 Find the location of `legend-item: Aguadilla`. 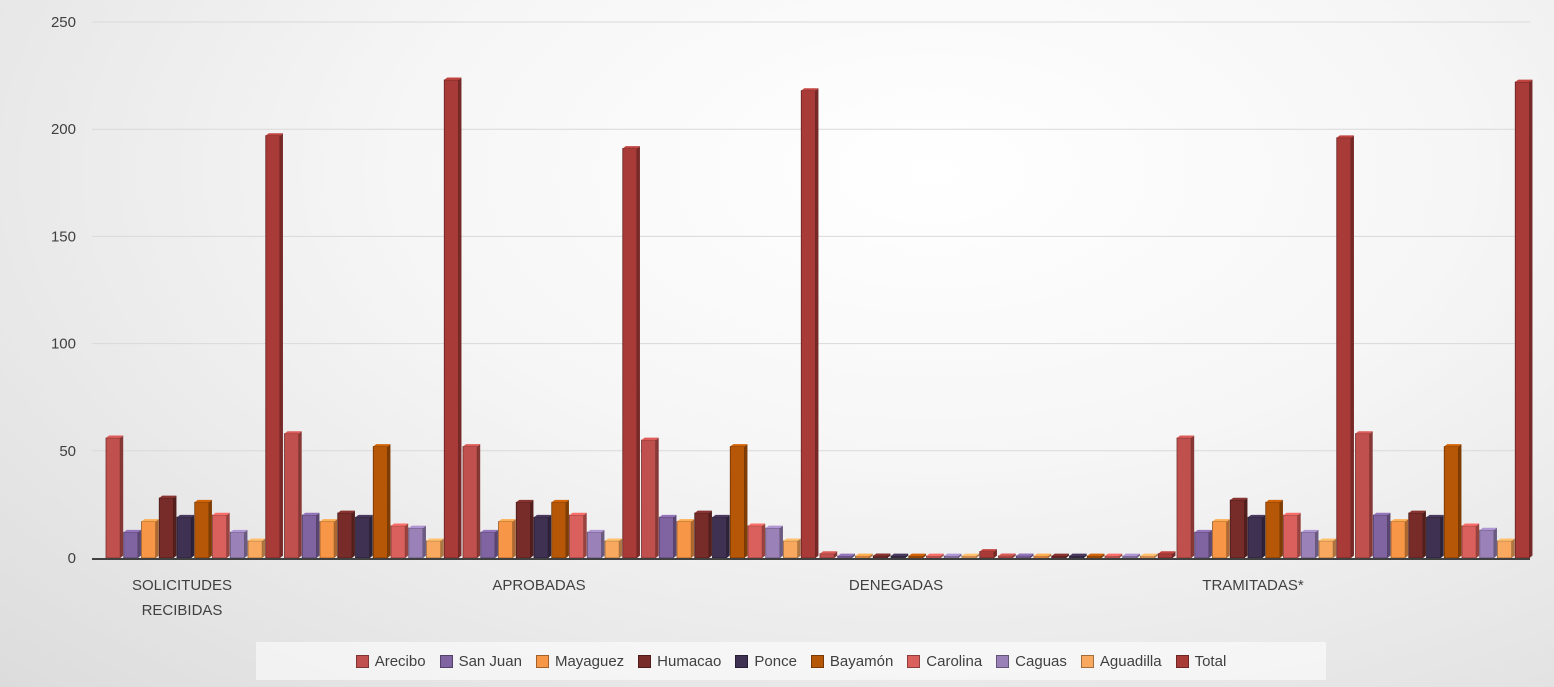

legend-item: Aguadilla is located at coordinates (1121, 661).